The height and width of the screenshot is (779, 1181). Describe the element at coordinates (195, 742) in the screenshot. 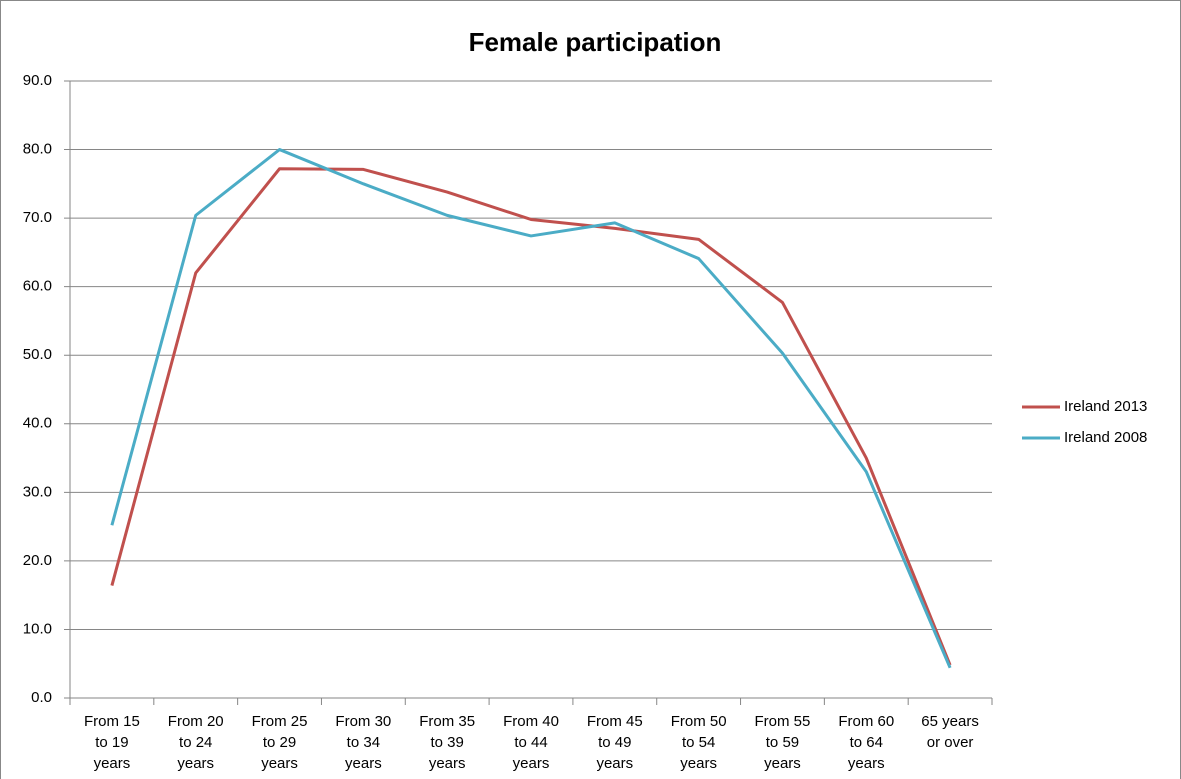

I see `x-tick-label: From 20 to 24 years` at that location.